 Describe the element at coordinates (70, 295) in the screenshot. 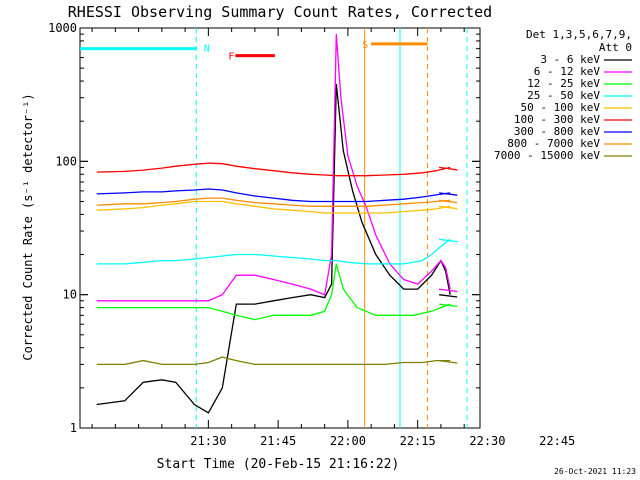

I see `y-tick-label: 10` at that location.